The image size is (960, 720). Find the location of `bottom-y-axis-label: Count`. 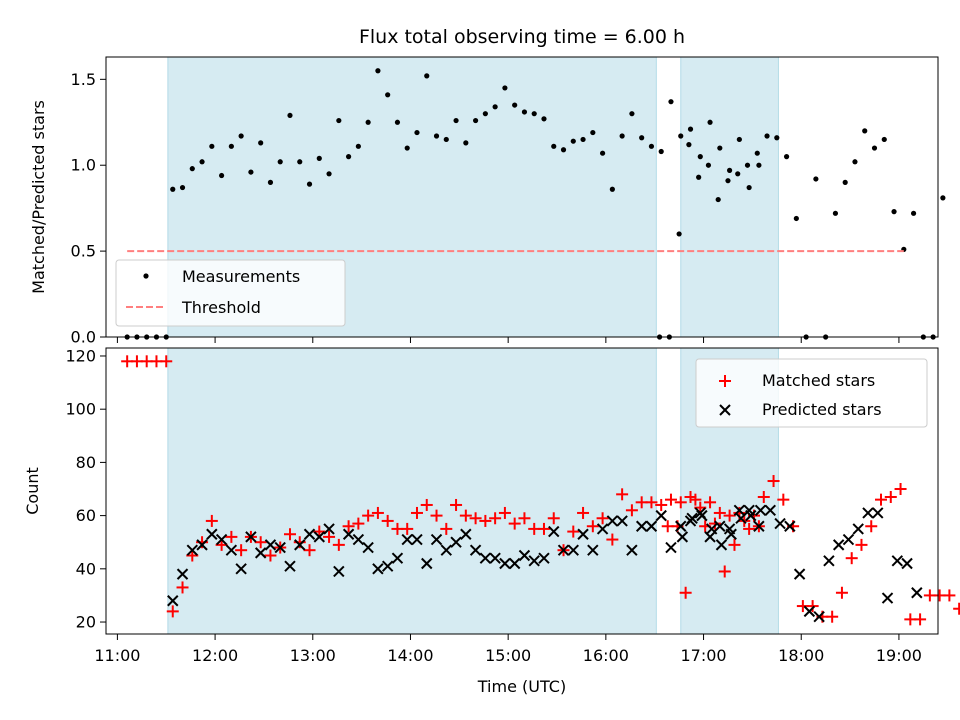

bottom-y-axis-label: Count is located at coordinates (32, 491).